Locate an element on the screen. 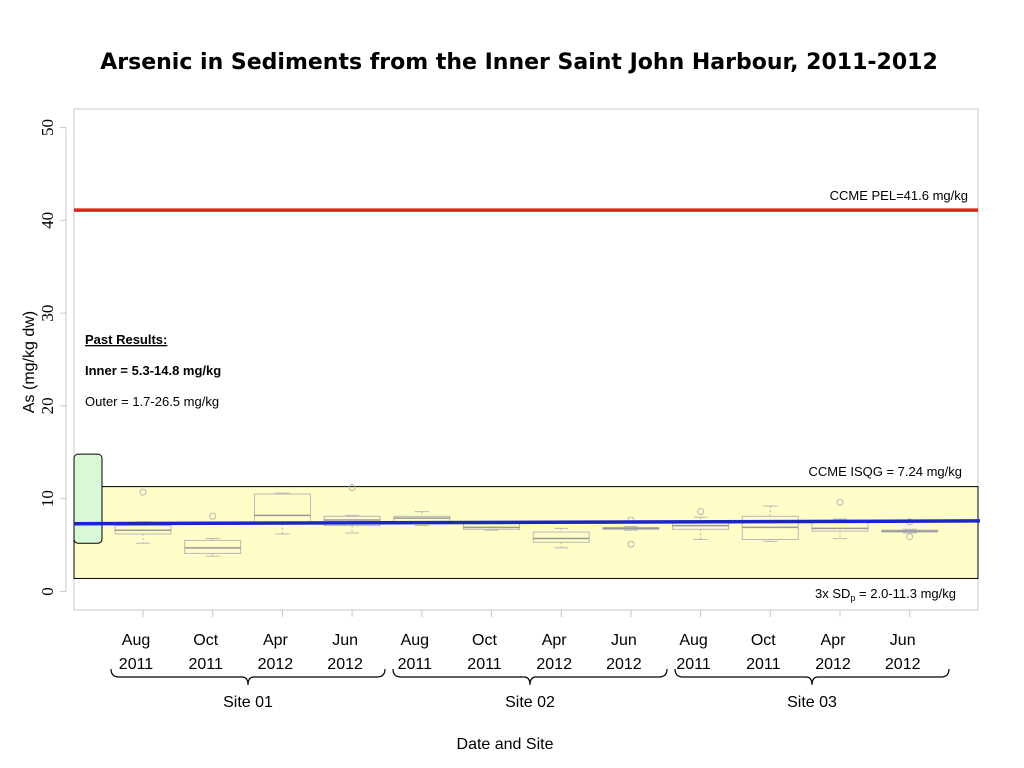  y-tick-label: 10 is located at coordinates (47, 498).